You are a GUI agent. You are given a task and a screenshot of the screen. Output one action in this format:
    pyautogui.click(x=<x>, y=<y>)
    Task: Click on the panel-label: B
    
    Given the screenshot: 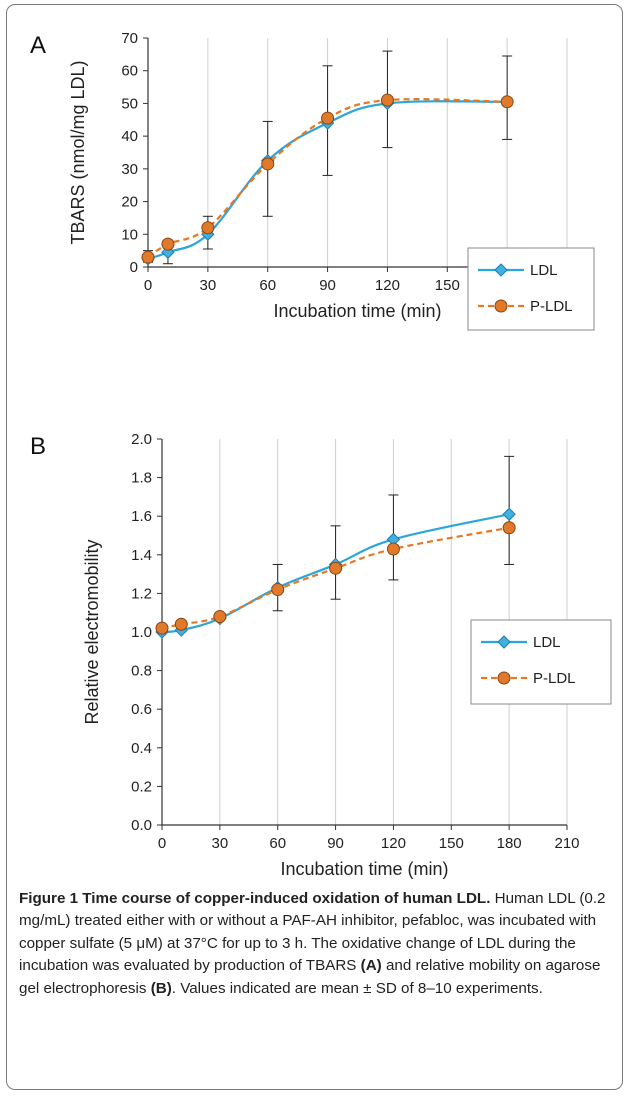 What is the action you would take?
    pyautogui.click(x=38, y=446)
    